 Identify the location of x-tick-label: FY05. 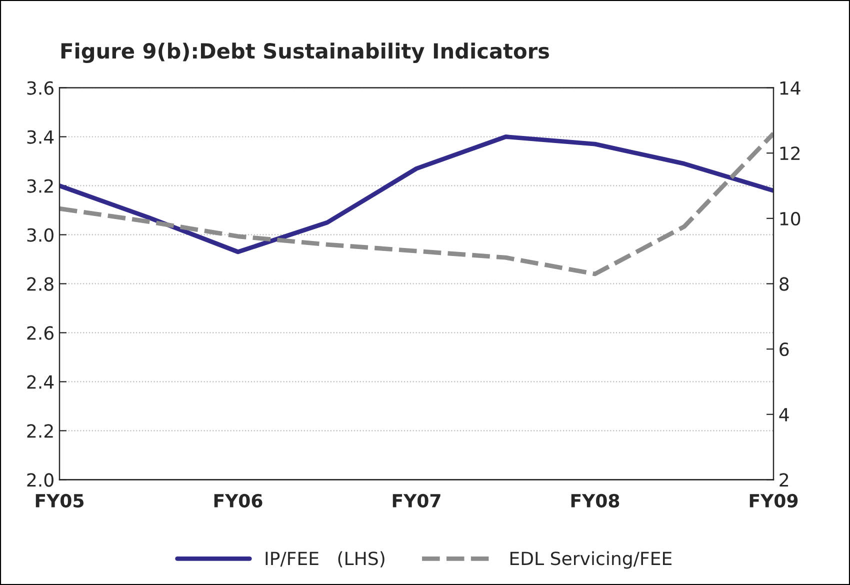
(60, 501).